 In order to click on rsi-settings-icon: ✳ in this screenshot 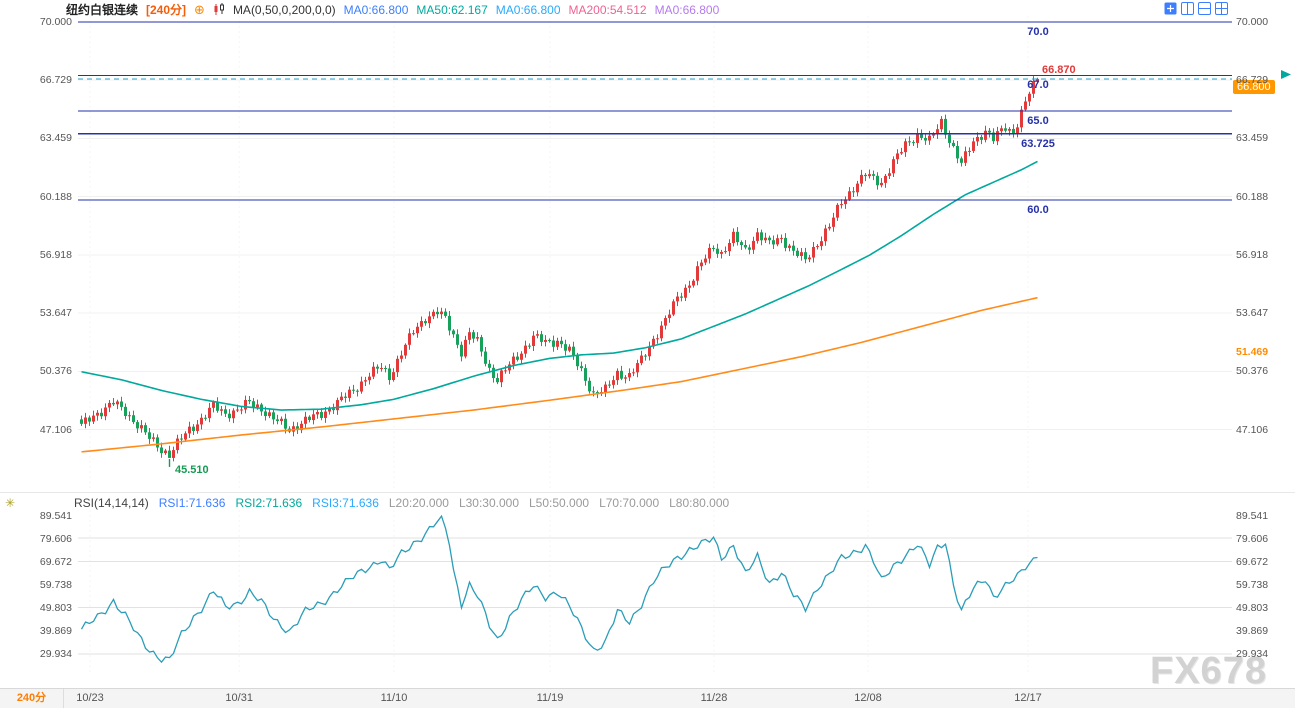, I will do `click(10, 503)`.